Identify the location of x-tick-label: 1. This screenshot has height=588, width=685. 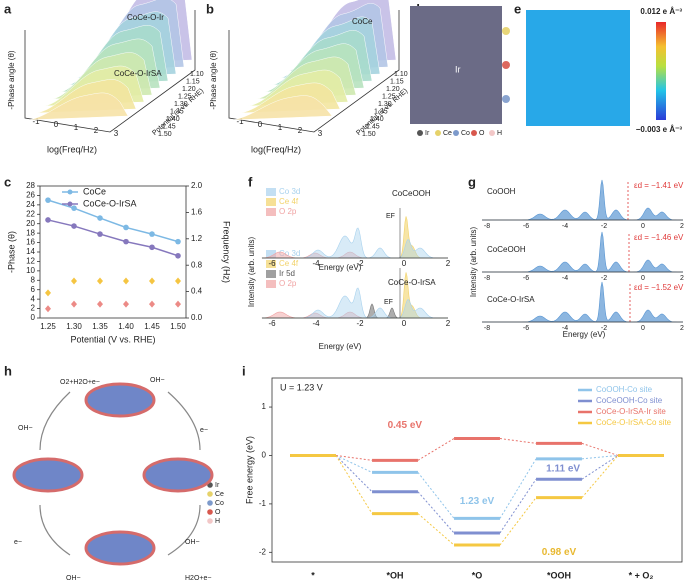
(76, 127).